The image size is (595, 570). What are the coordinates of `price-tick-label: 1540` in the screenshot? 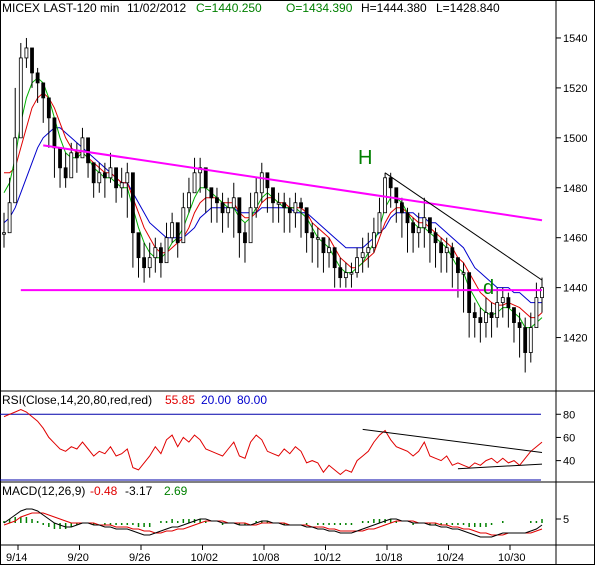 It's located at (575, 39).